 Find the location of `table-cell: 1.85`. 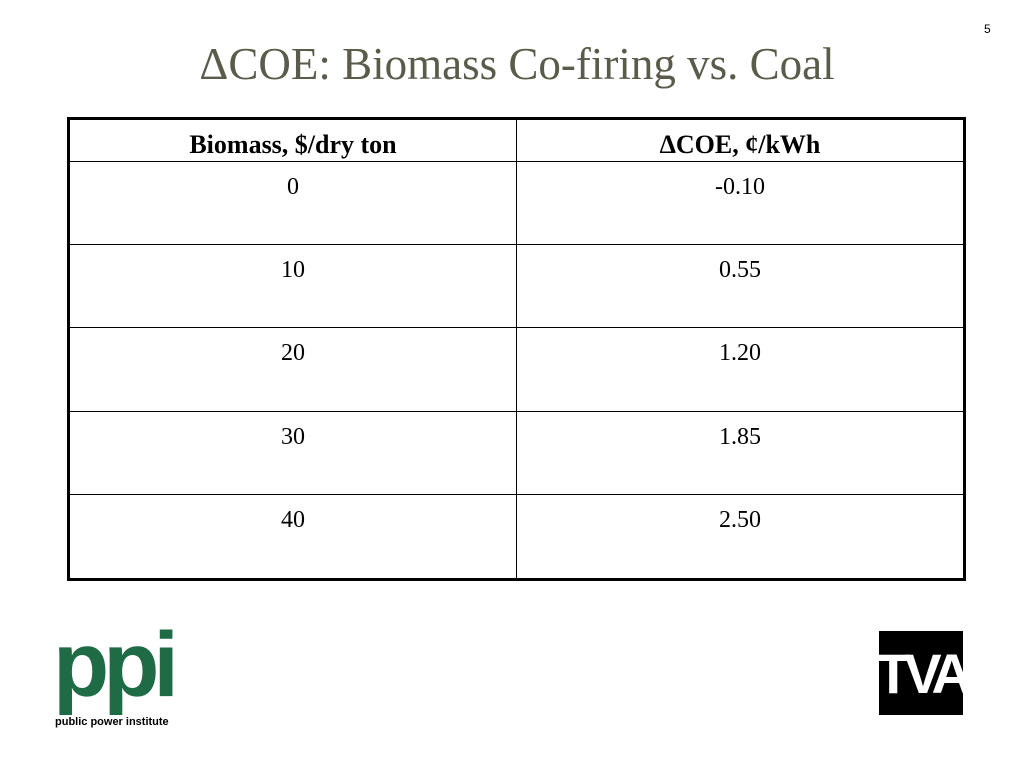

table-cell: 1.85 is located at coordinates (740, 452).